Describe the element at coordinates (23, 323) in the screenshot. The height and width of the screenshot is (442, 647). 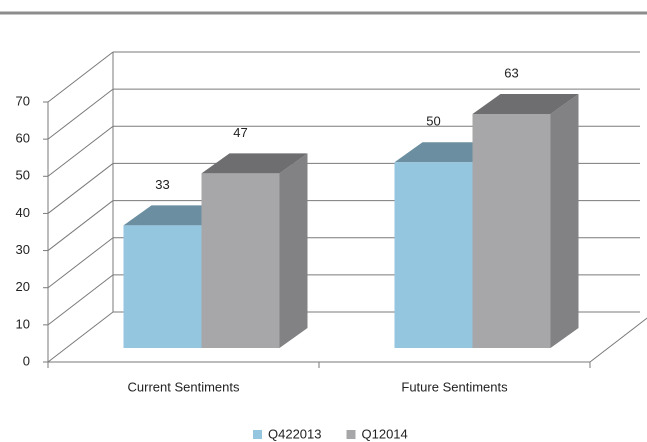
I see `y-tick-label: 10` at that location.